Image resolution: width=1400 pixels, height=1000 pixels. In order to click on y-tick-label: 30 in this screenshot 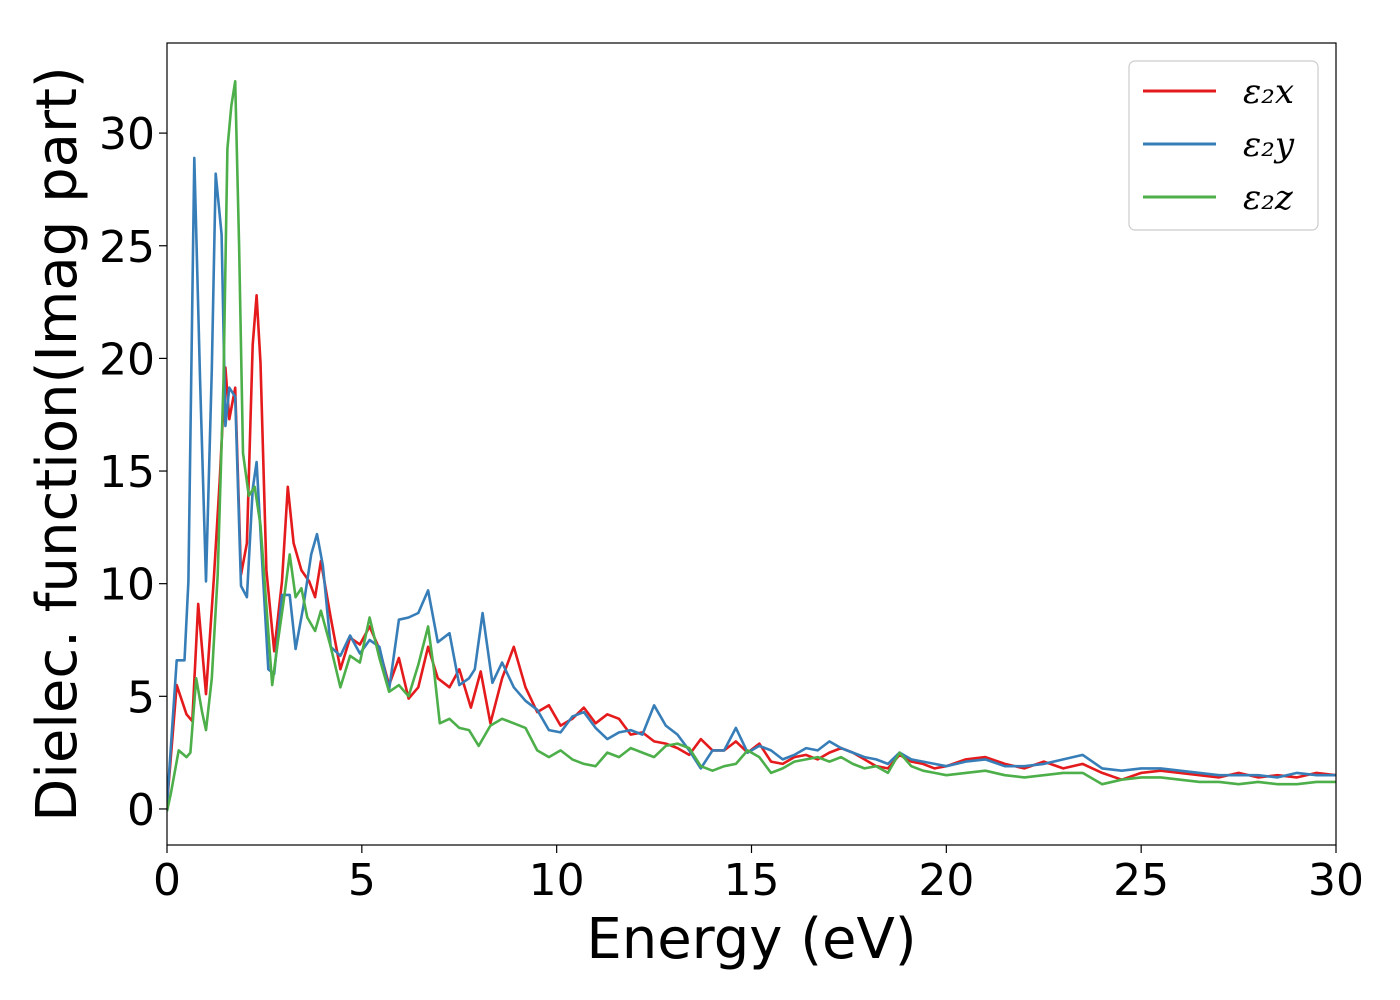, I will do `click(127, 134)`.